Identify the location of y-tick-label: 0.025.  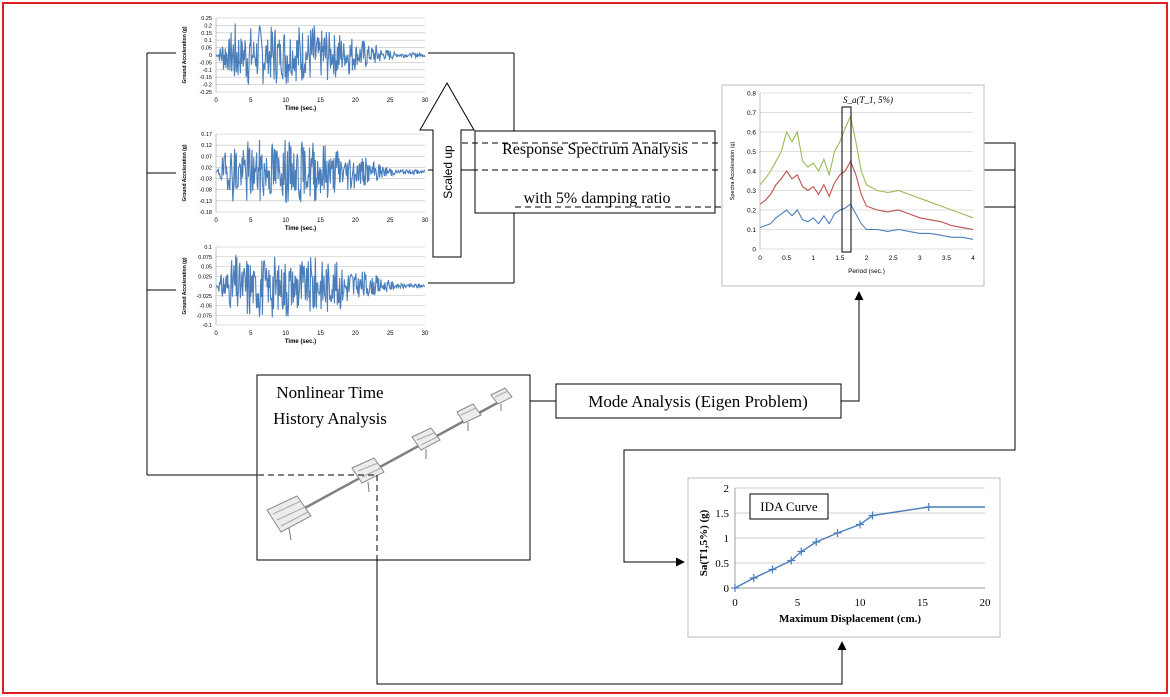
(205, 277).